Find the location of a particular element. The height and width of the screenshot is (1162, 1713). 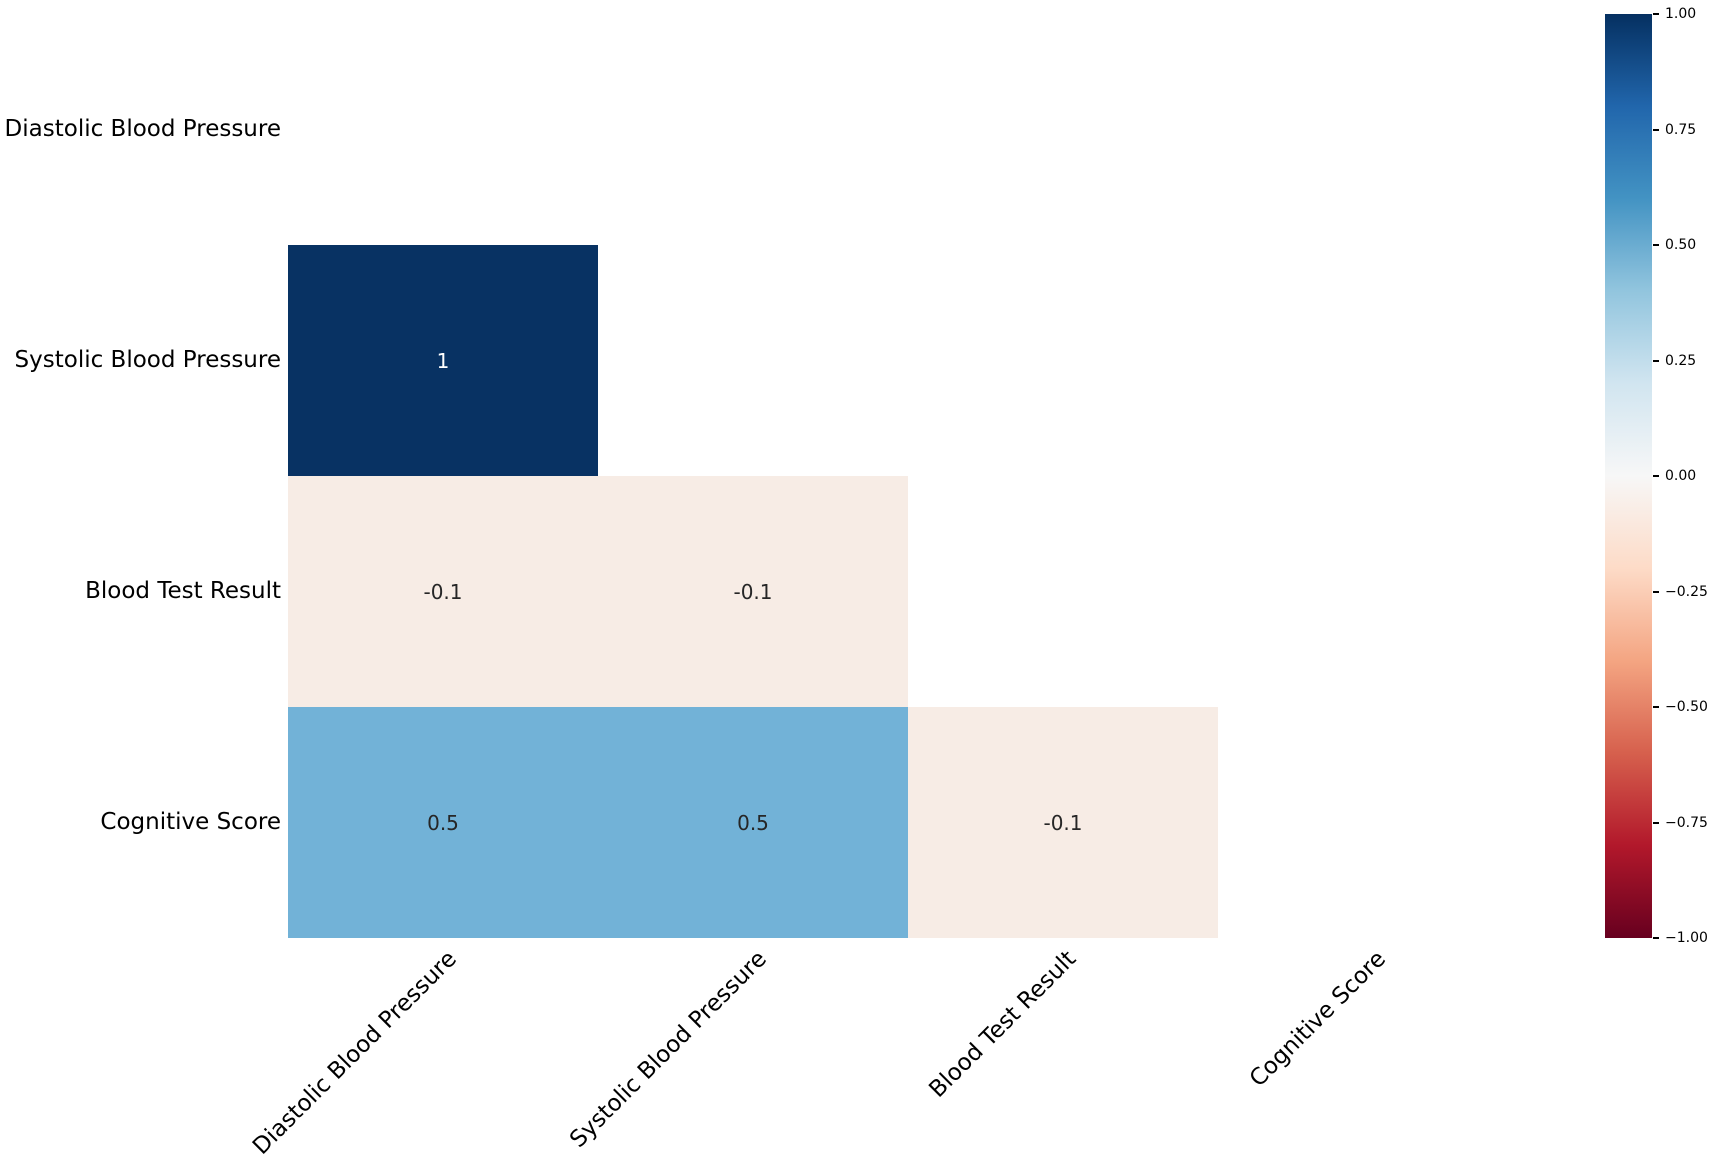

x-tick-label: Cognitive Score is located at coordinates (1318, 1019).